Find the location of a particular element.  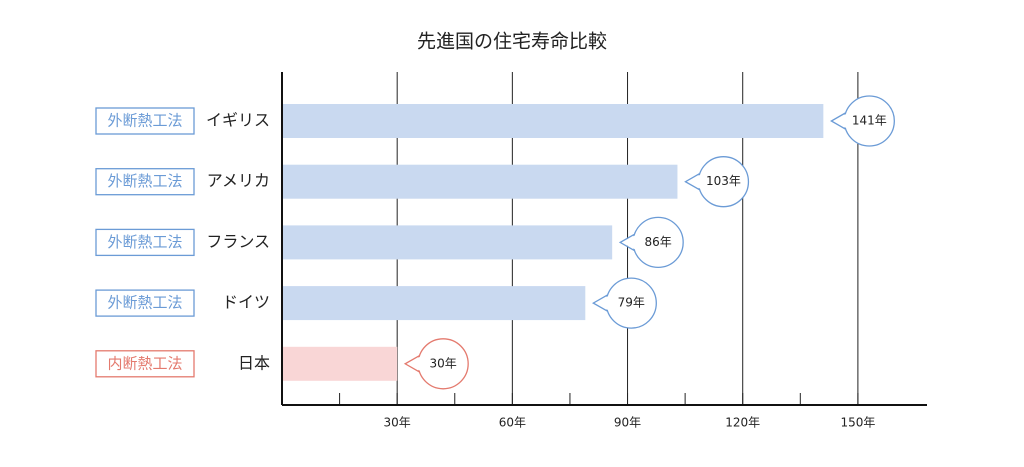

value-label: 79年 is located at coordinates (631, 303).